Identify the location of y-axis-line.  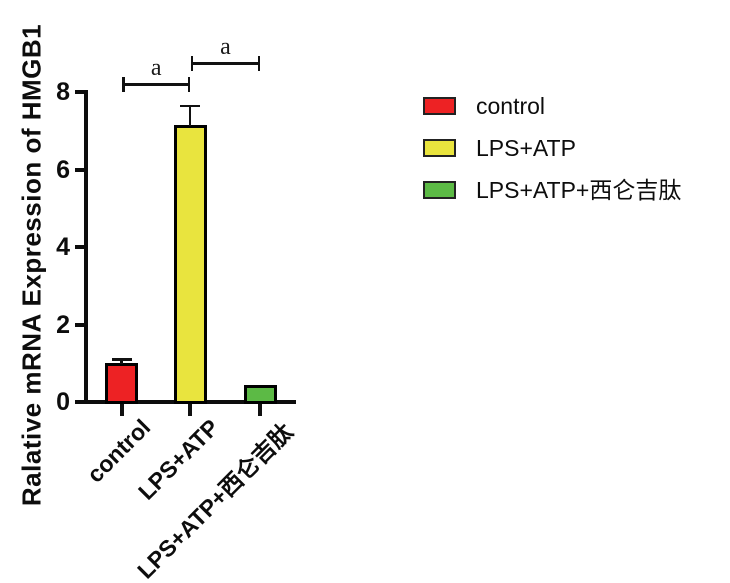
(86, 247).